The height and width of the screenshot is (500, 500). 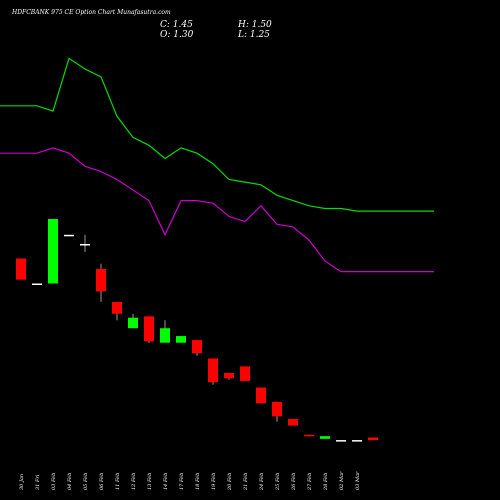 I want to click on close-value: C: 1.45, so click(x=176, y=25).